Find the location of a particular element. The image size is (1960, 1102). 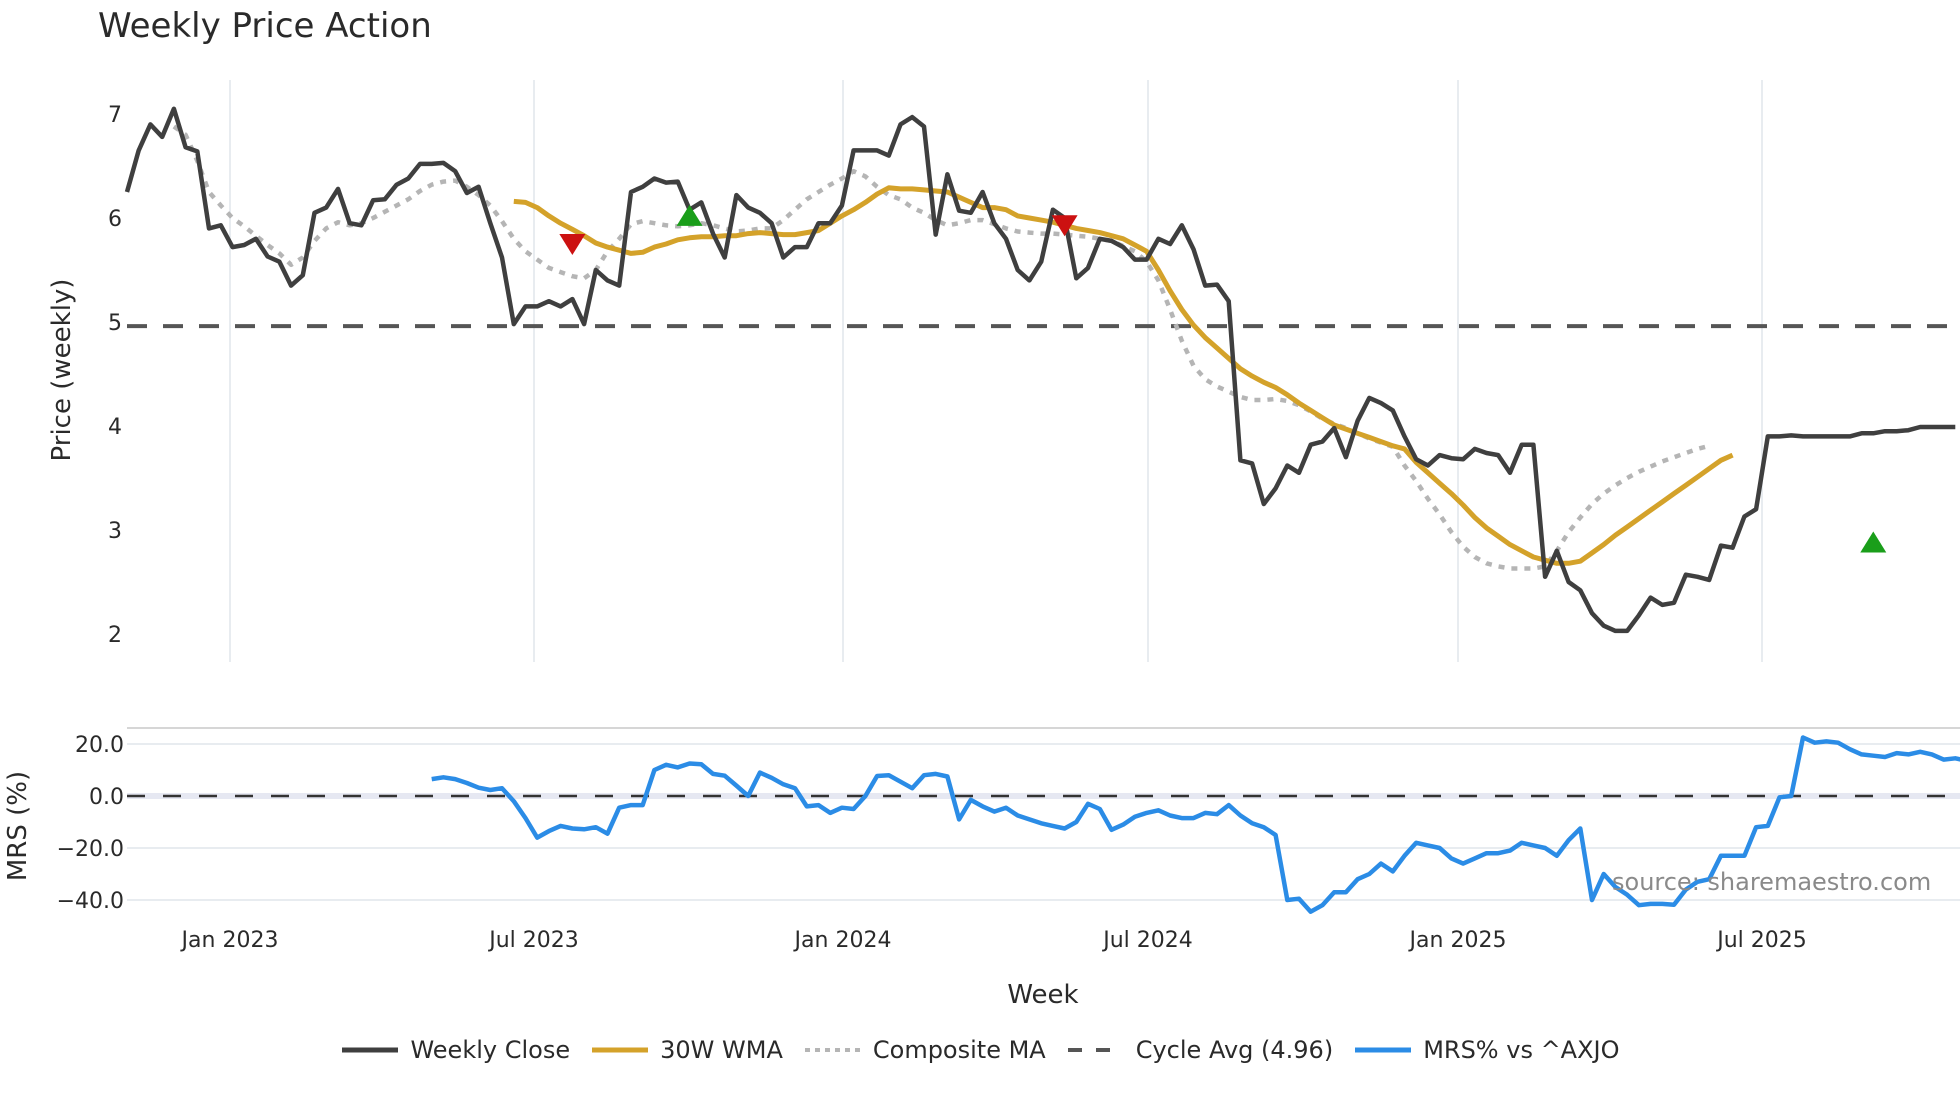

legend-label: Cycle Avg (4.96) is located at coordinates (1234, 1050).